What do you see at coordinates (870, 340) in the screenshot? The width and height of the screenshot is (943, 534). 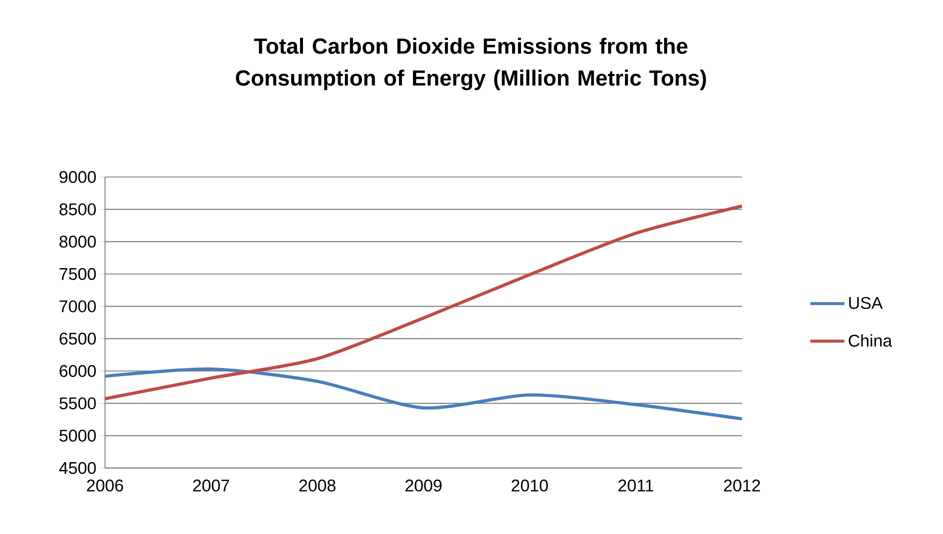 I see `legend-label: China` at bounding box center [870, 340].